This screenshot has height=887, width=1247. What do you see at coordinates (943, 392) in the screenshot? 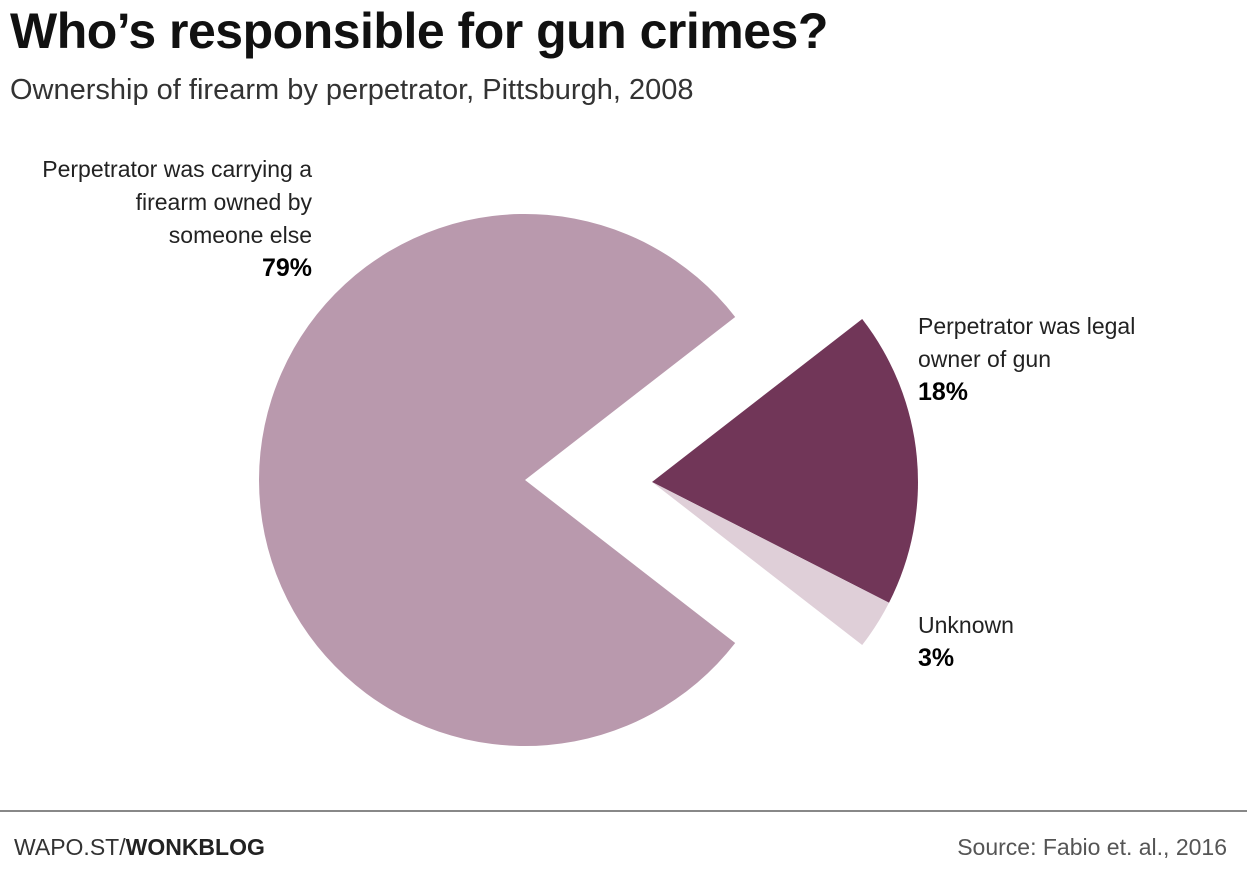
I see `value-label: 18%` at bounding box center [943, 392].